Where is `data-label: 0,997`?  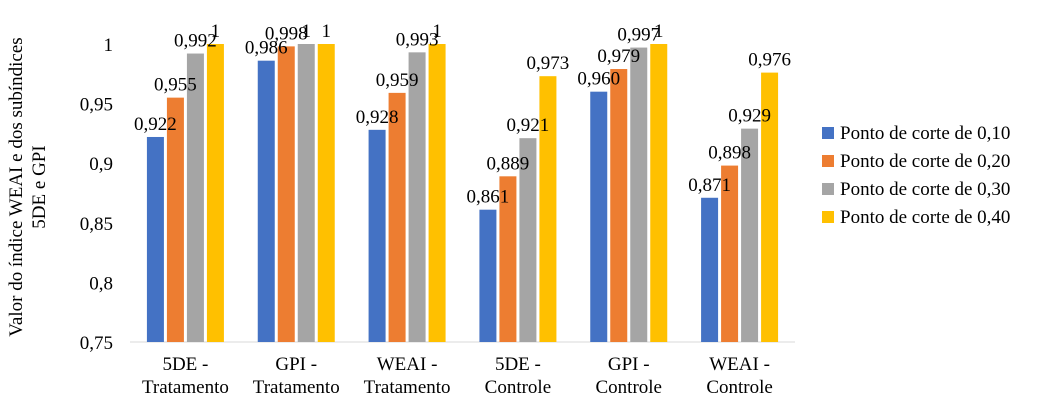
data-label: 0,997 is located at coordinates (638, 35).